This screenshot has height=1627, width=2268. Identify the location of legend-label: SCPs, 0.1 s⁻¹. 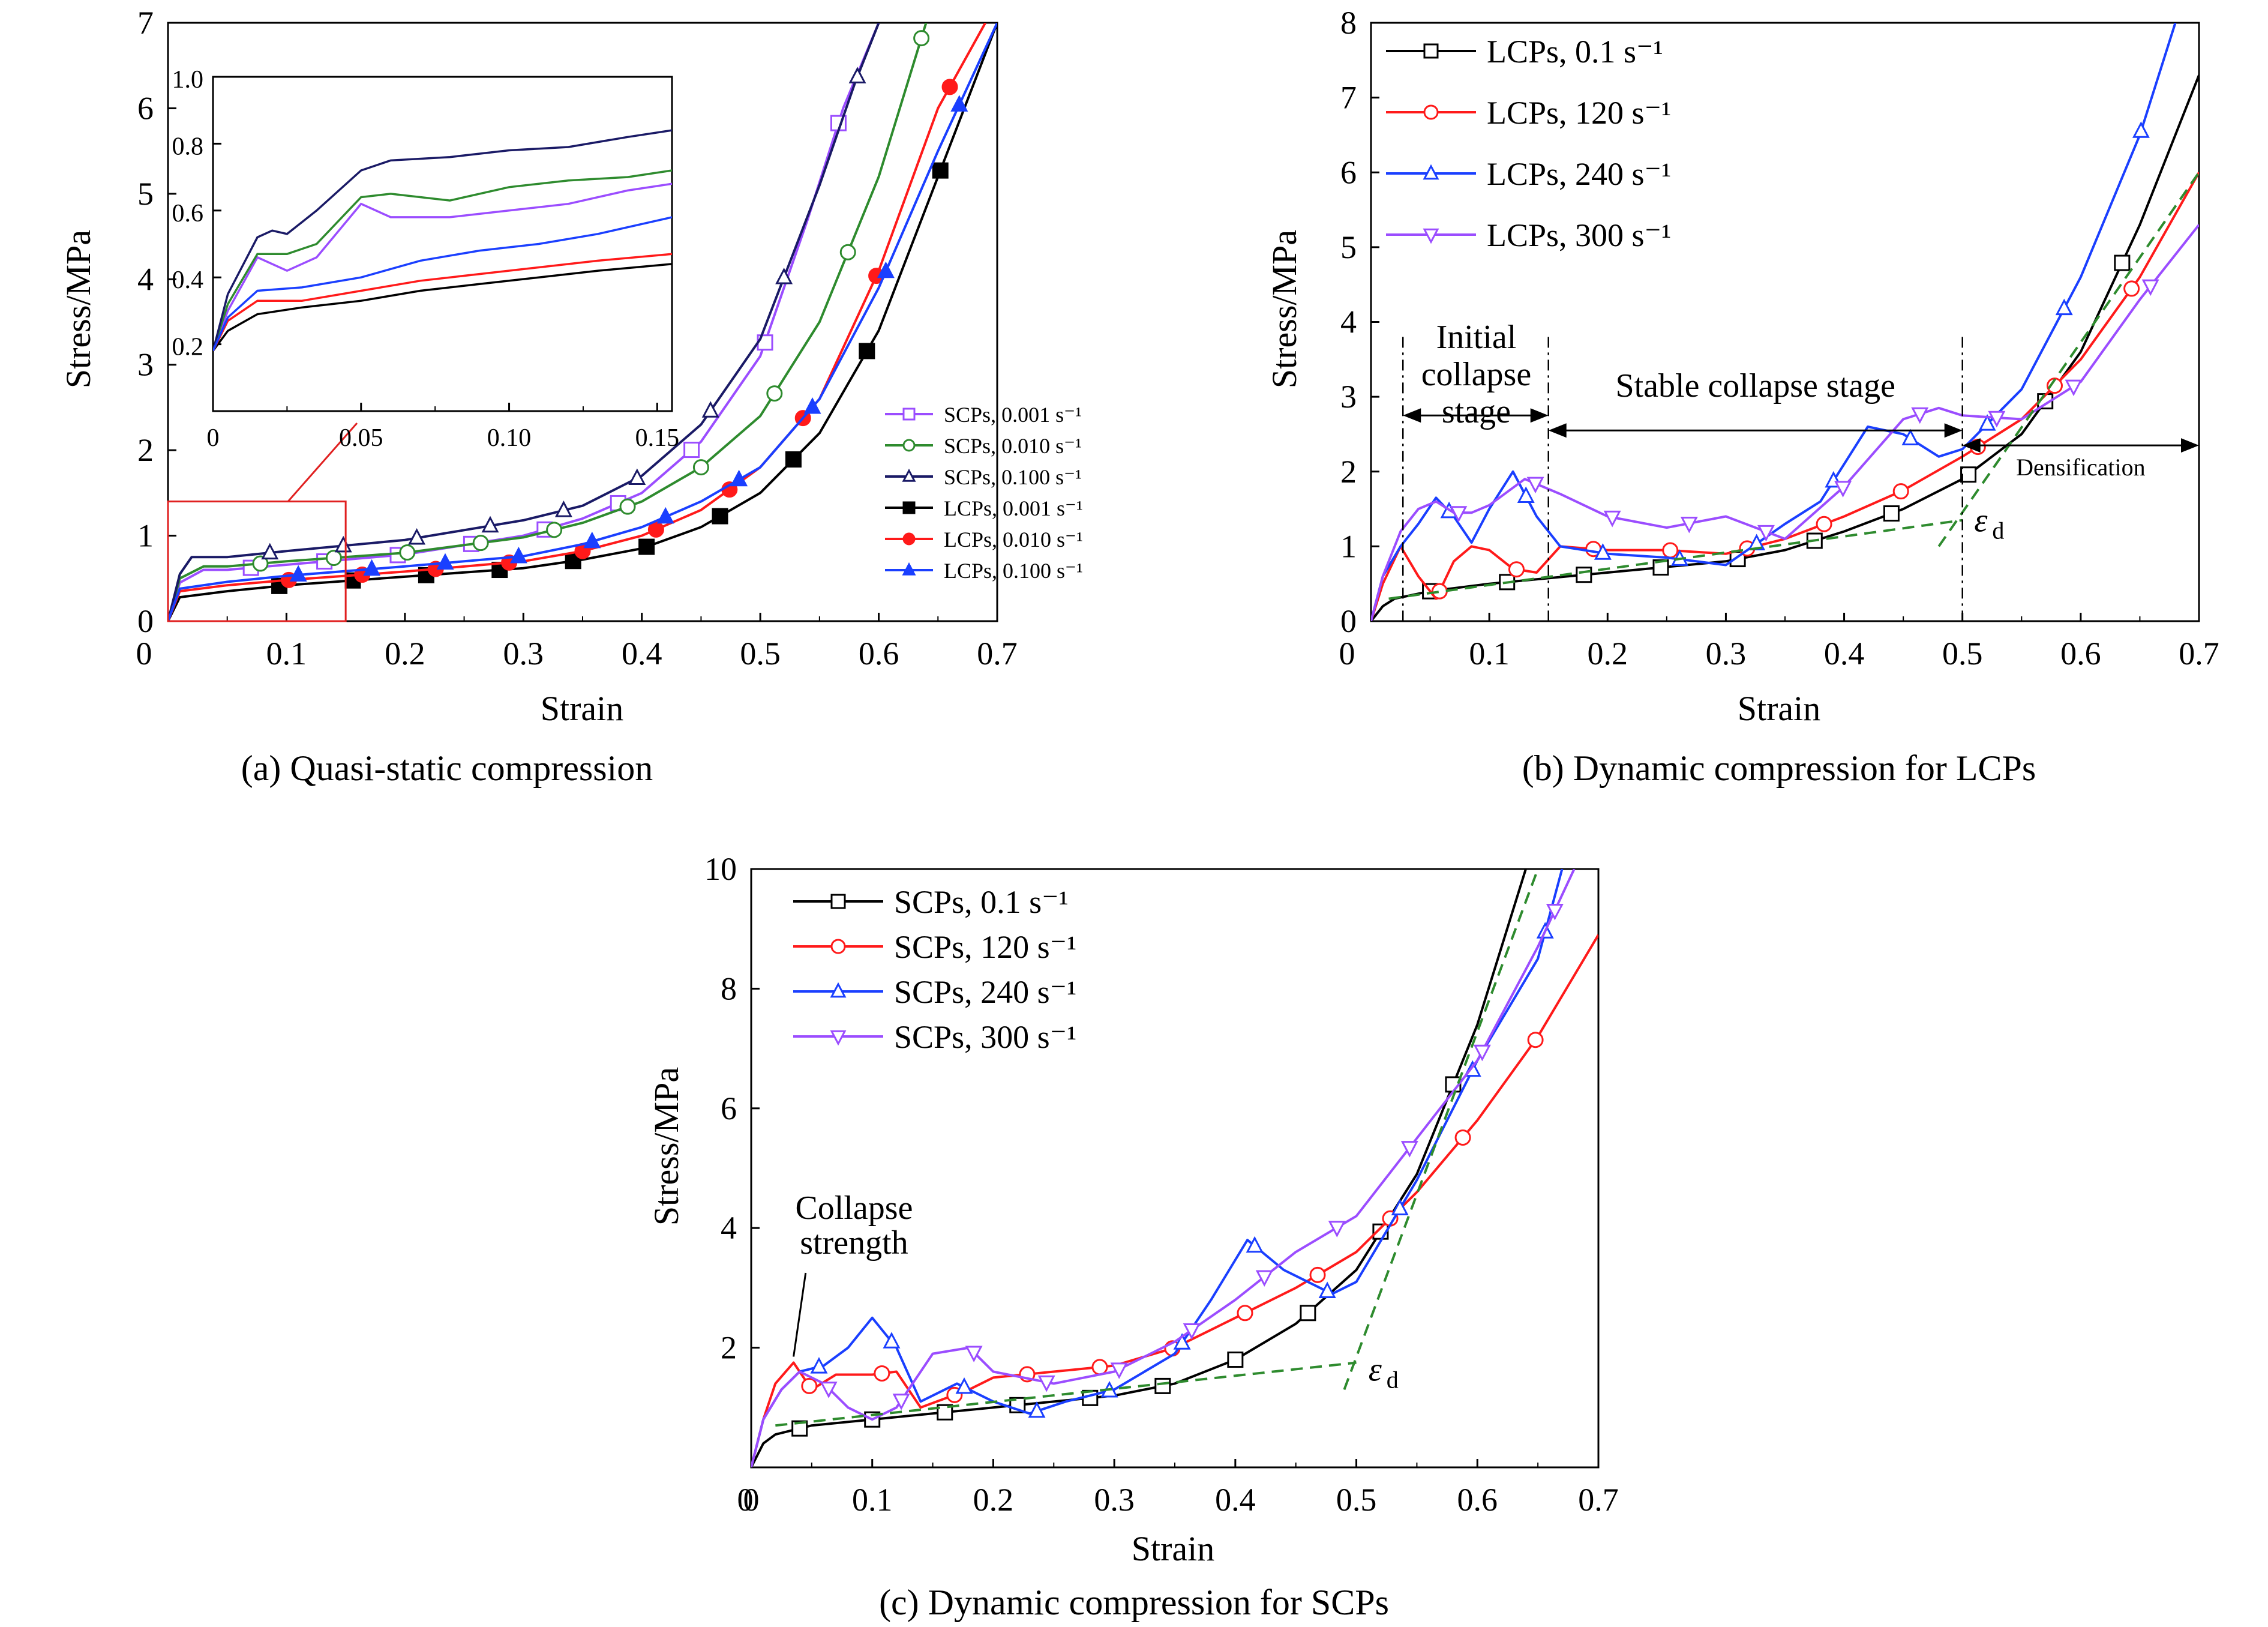
(981, 902).